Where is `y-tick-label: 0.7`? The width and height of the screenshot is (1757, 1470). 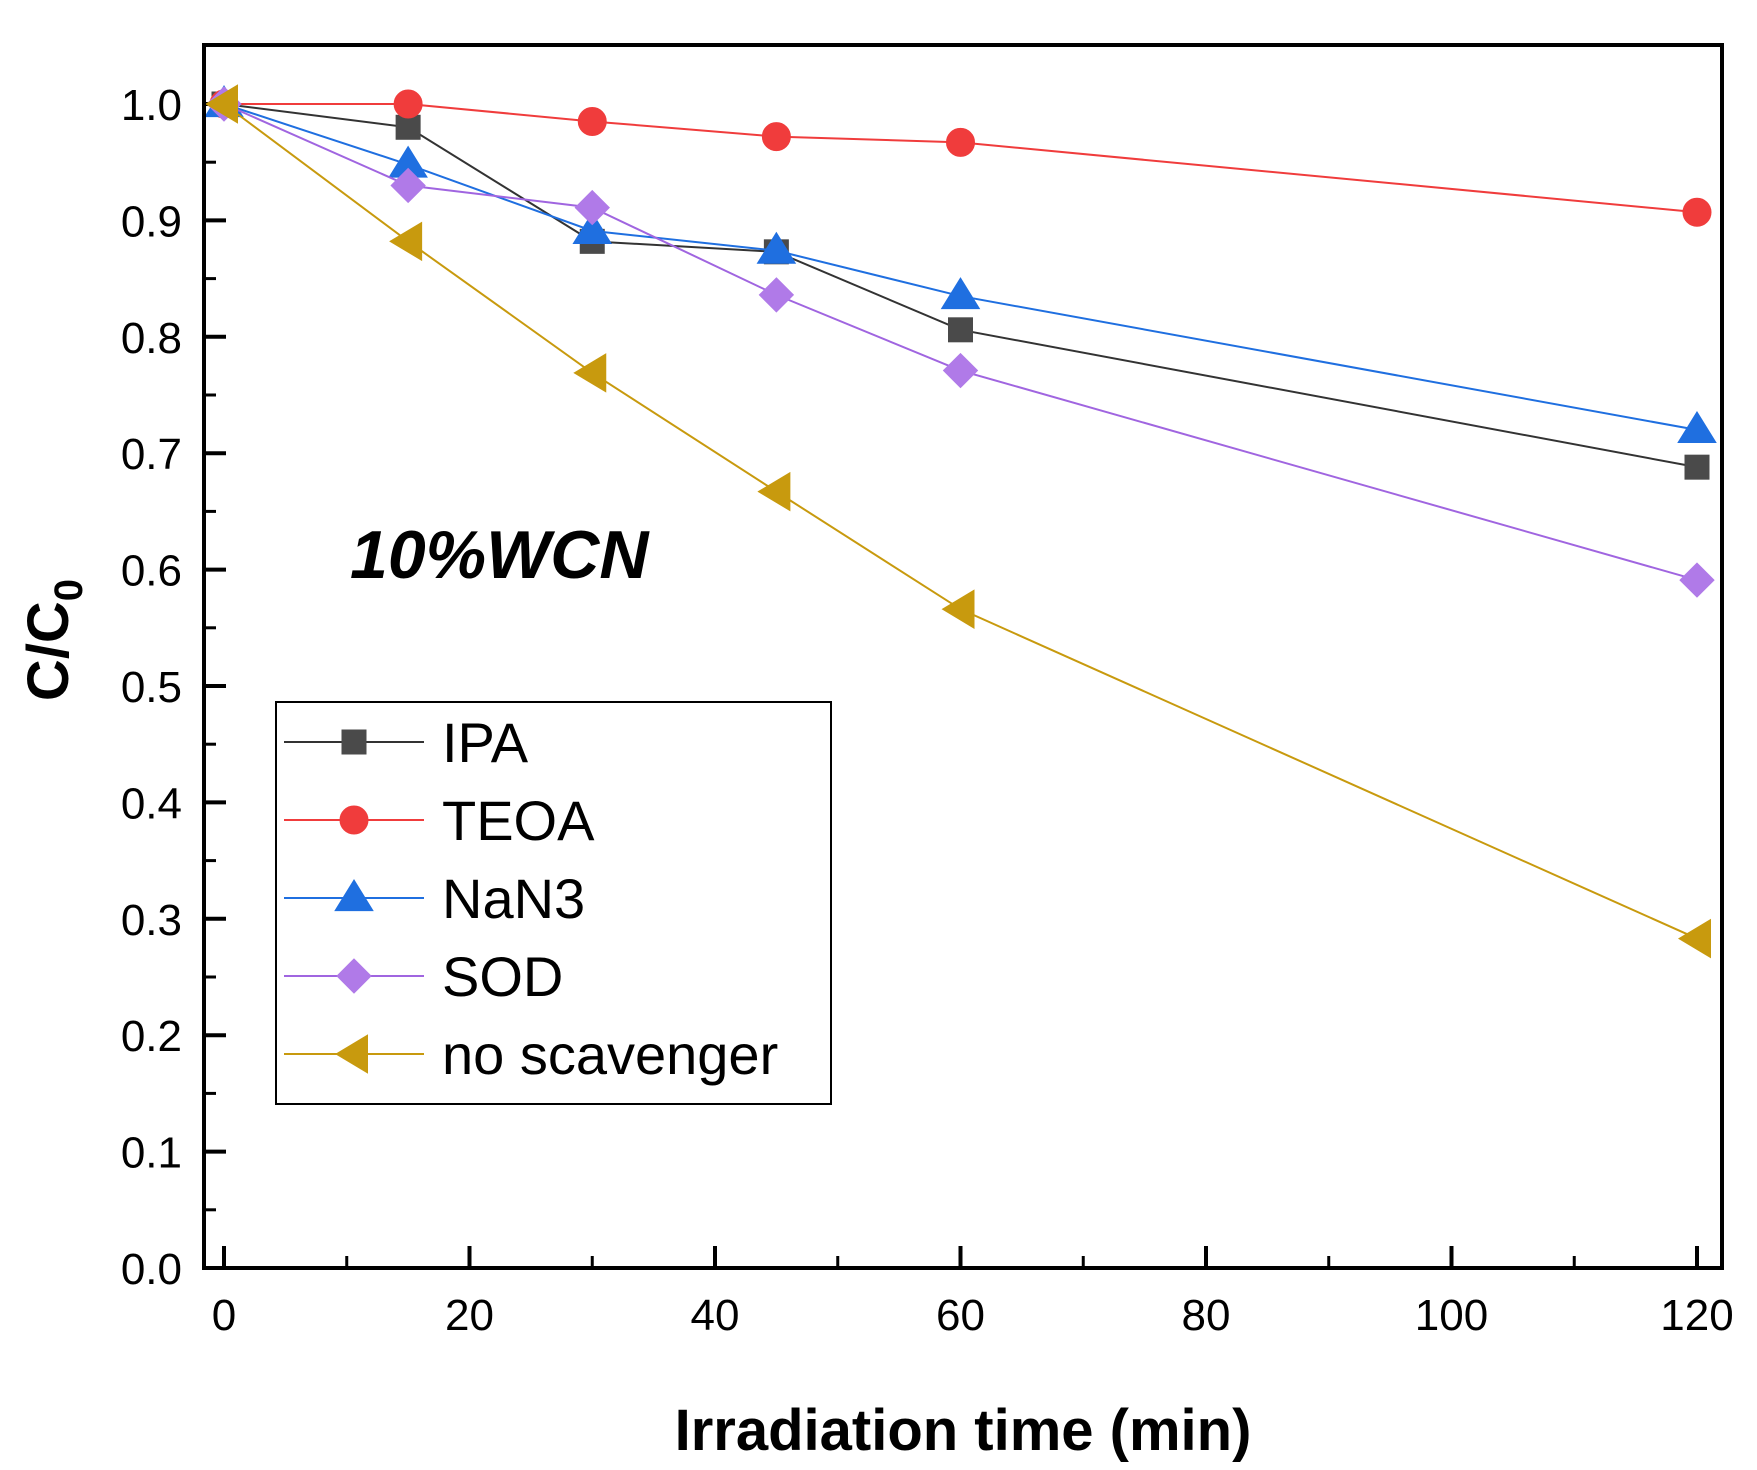
y-tick-label: 0.7 is located at coordinates (151, 454).